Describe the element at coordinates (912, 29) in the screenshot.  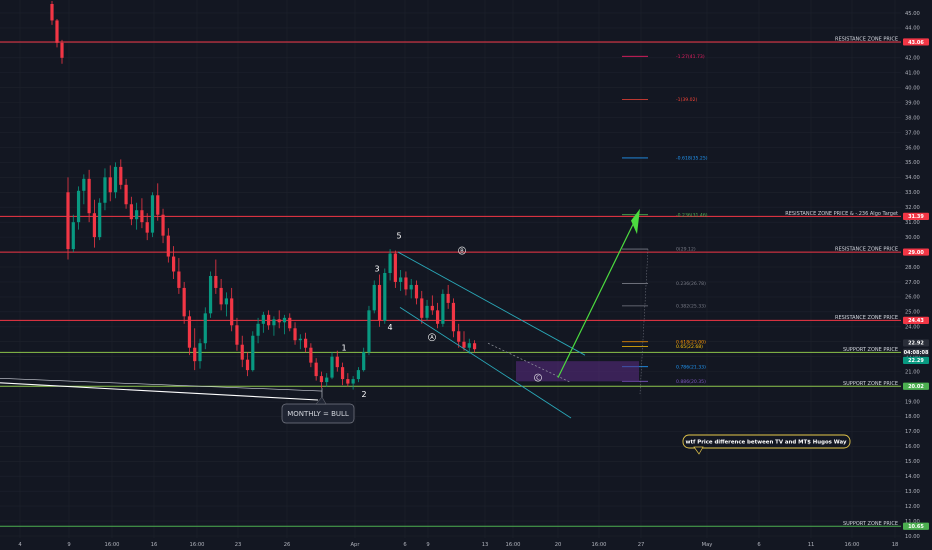
I see `price-tick-label: 44.00` at that location.